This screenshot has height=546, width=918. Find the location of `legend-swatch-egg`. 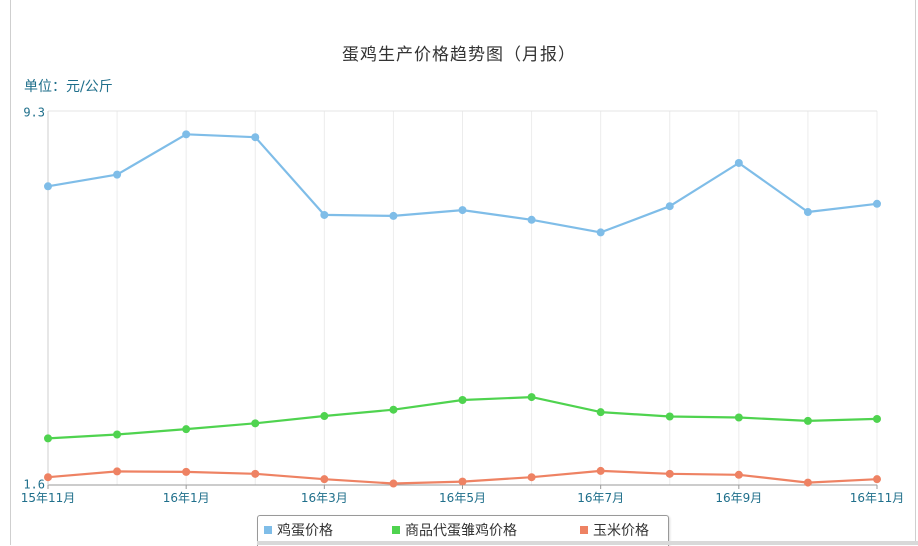

legend-swatch-egg is located at coordinates (268, 530).